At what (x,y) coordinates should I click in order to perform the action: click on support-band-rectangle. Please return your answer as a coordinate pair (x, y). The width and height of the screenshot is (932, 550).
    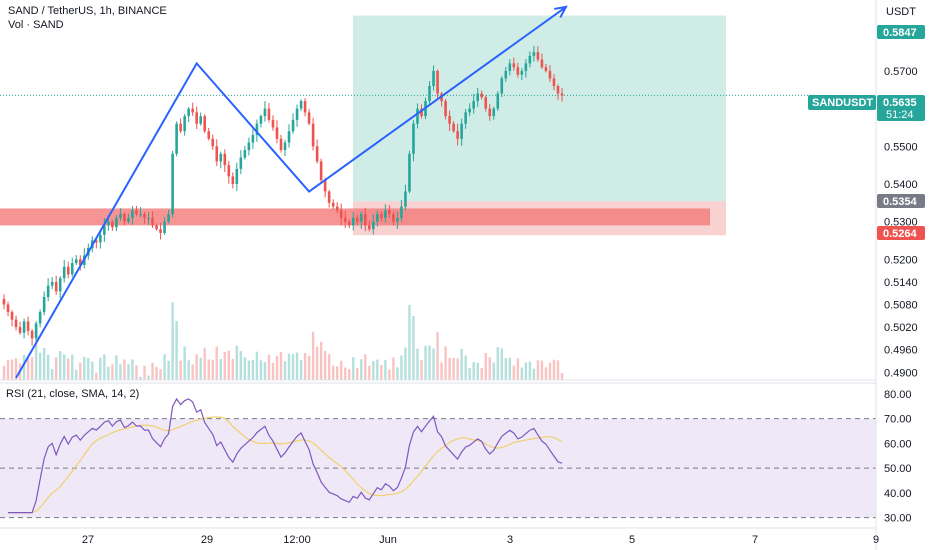
    Looking at the image, I should click on (355, 217).